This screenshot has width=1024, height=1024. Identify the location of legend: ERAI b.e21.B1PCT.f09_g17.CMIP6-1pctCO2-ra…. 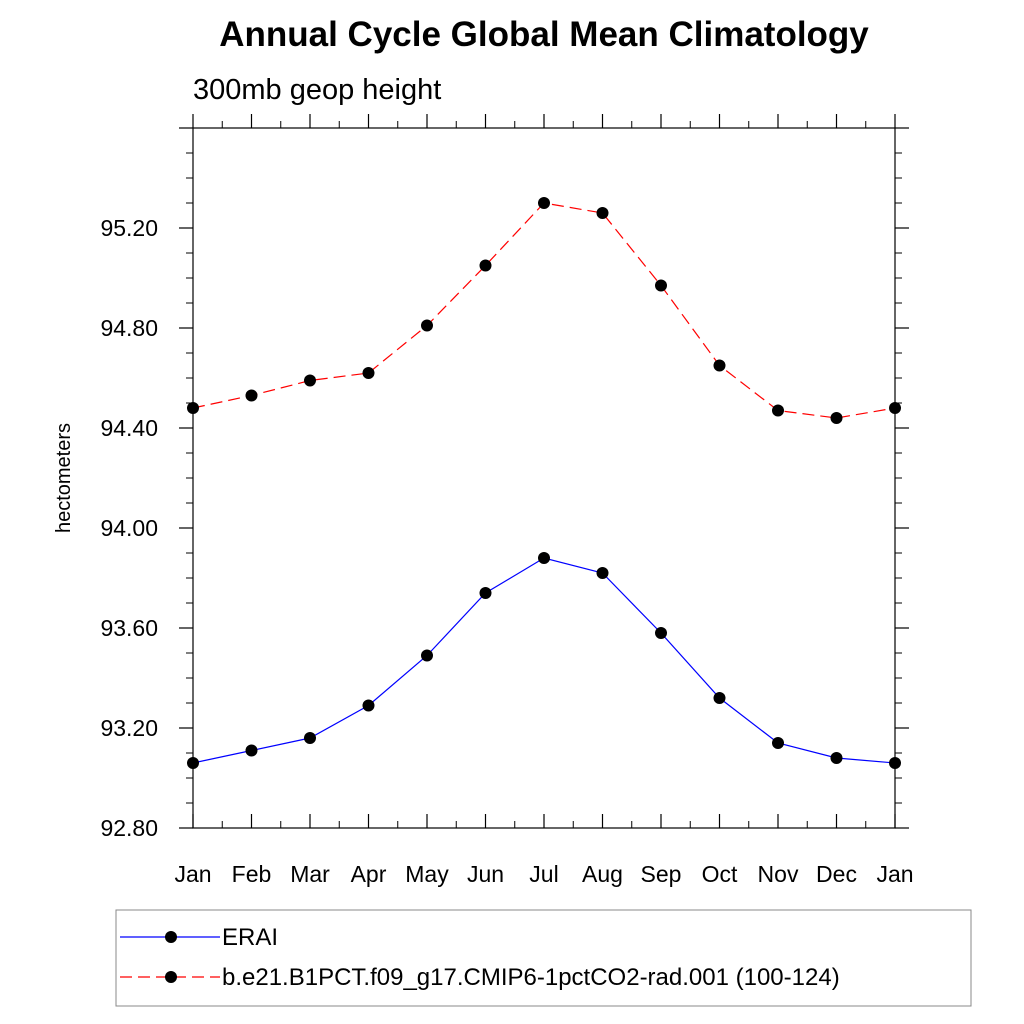
(480, 957).